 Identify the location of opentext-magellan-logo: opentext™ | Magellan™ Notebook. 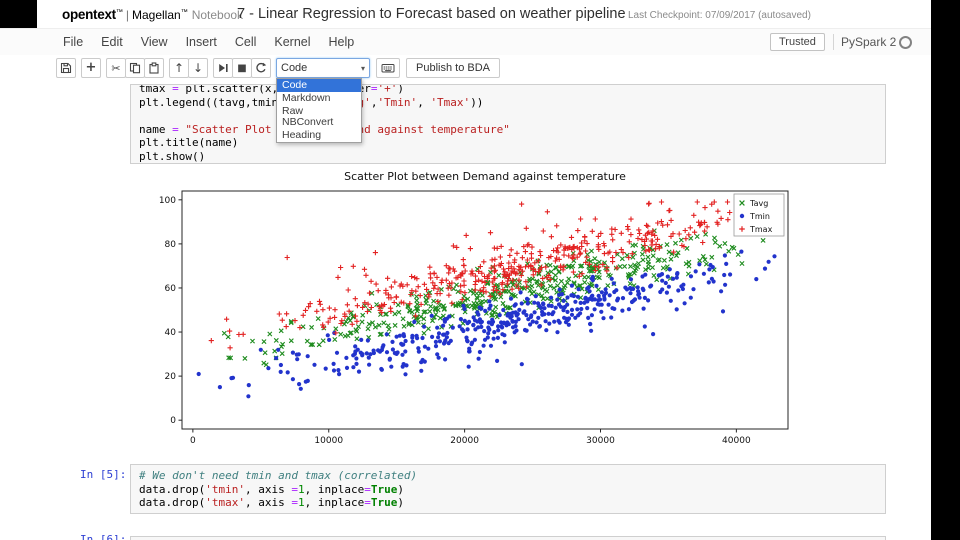
(152, 14).